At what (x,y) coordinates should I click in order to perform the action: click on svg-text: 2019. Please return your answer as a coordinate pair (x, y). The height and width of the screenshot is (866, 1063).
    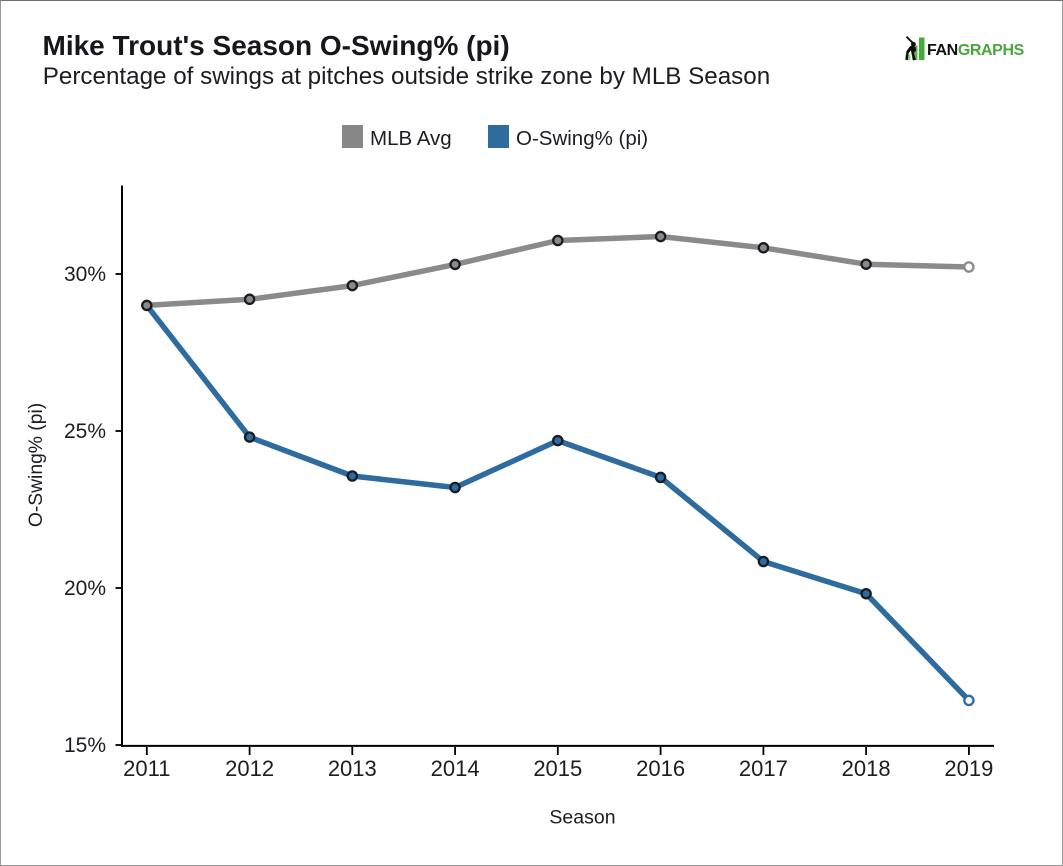
    Looking at the image, I should click on (968, 768).